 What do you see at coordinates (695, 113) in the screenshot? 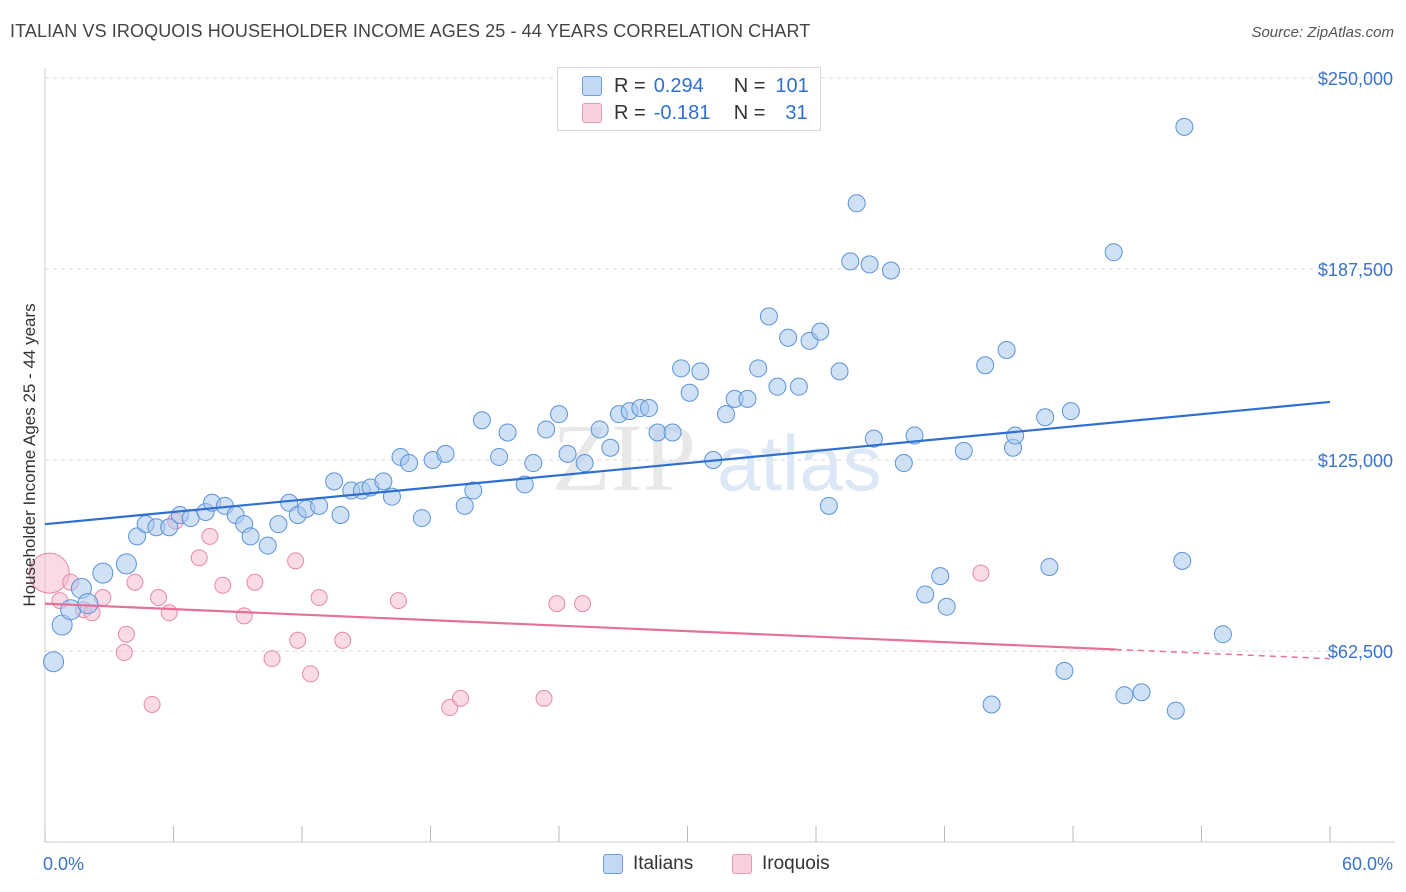
I see `legend-row-iroquois: R = -0.181 N = 31` at bounding box center [695, 113].